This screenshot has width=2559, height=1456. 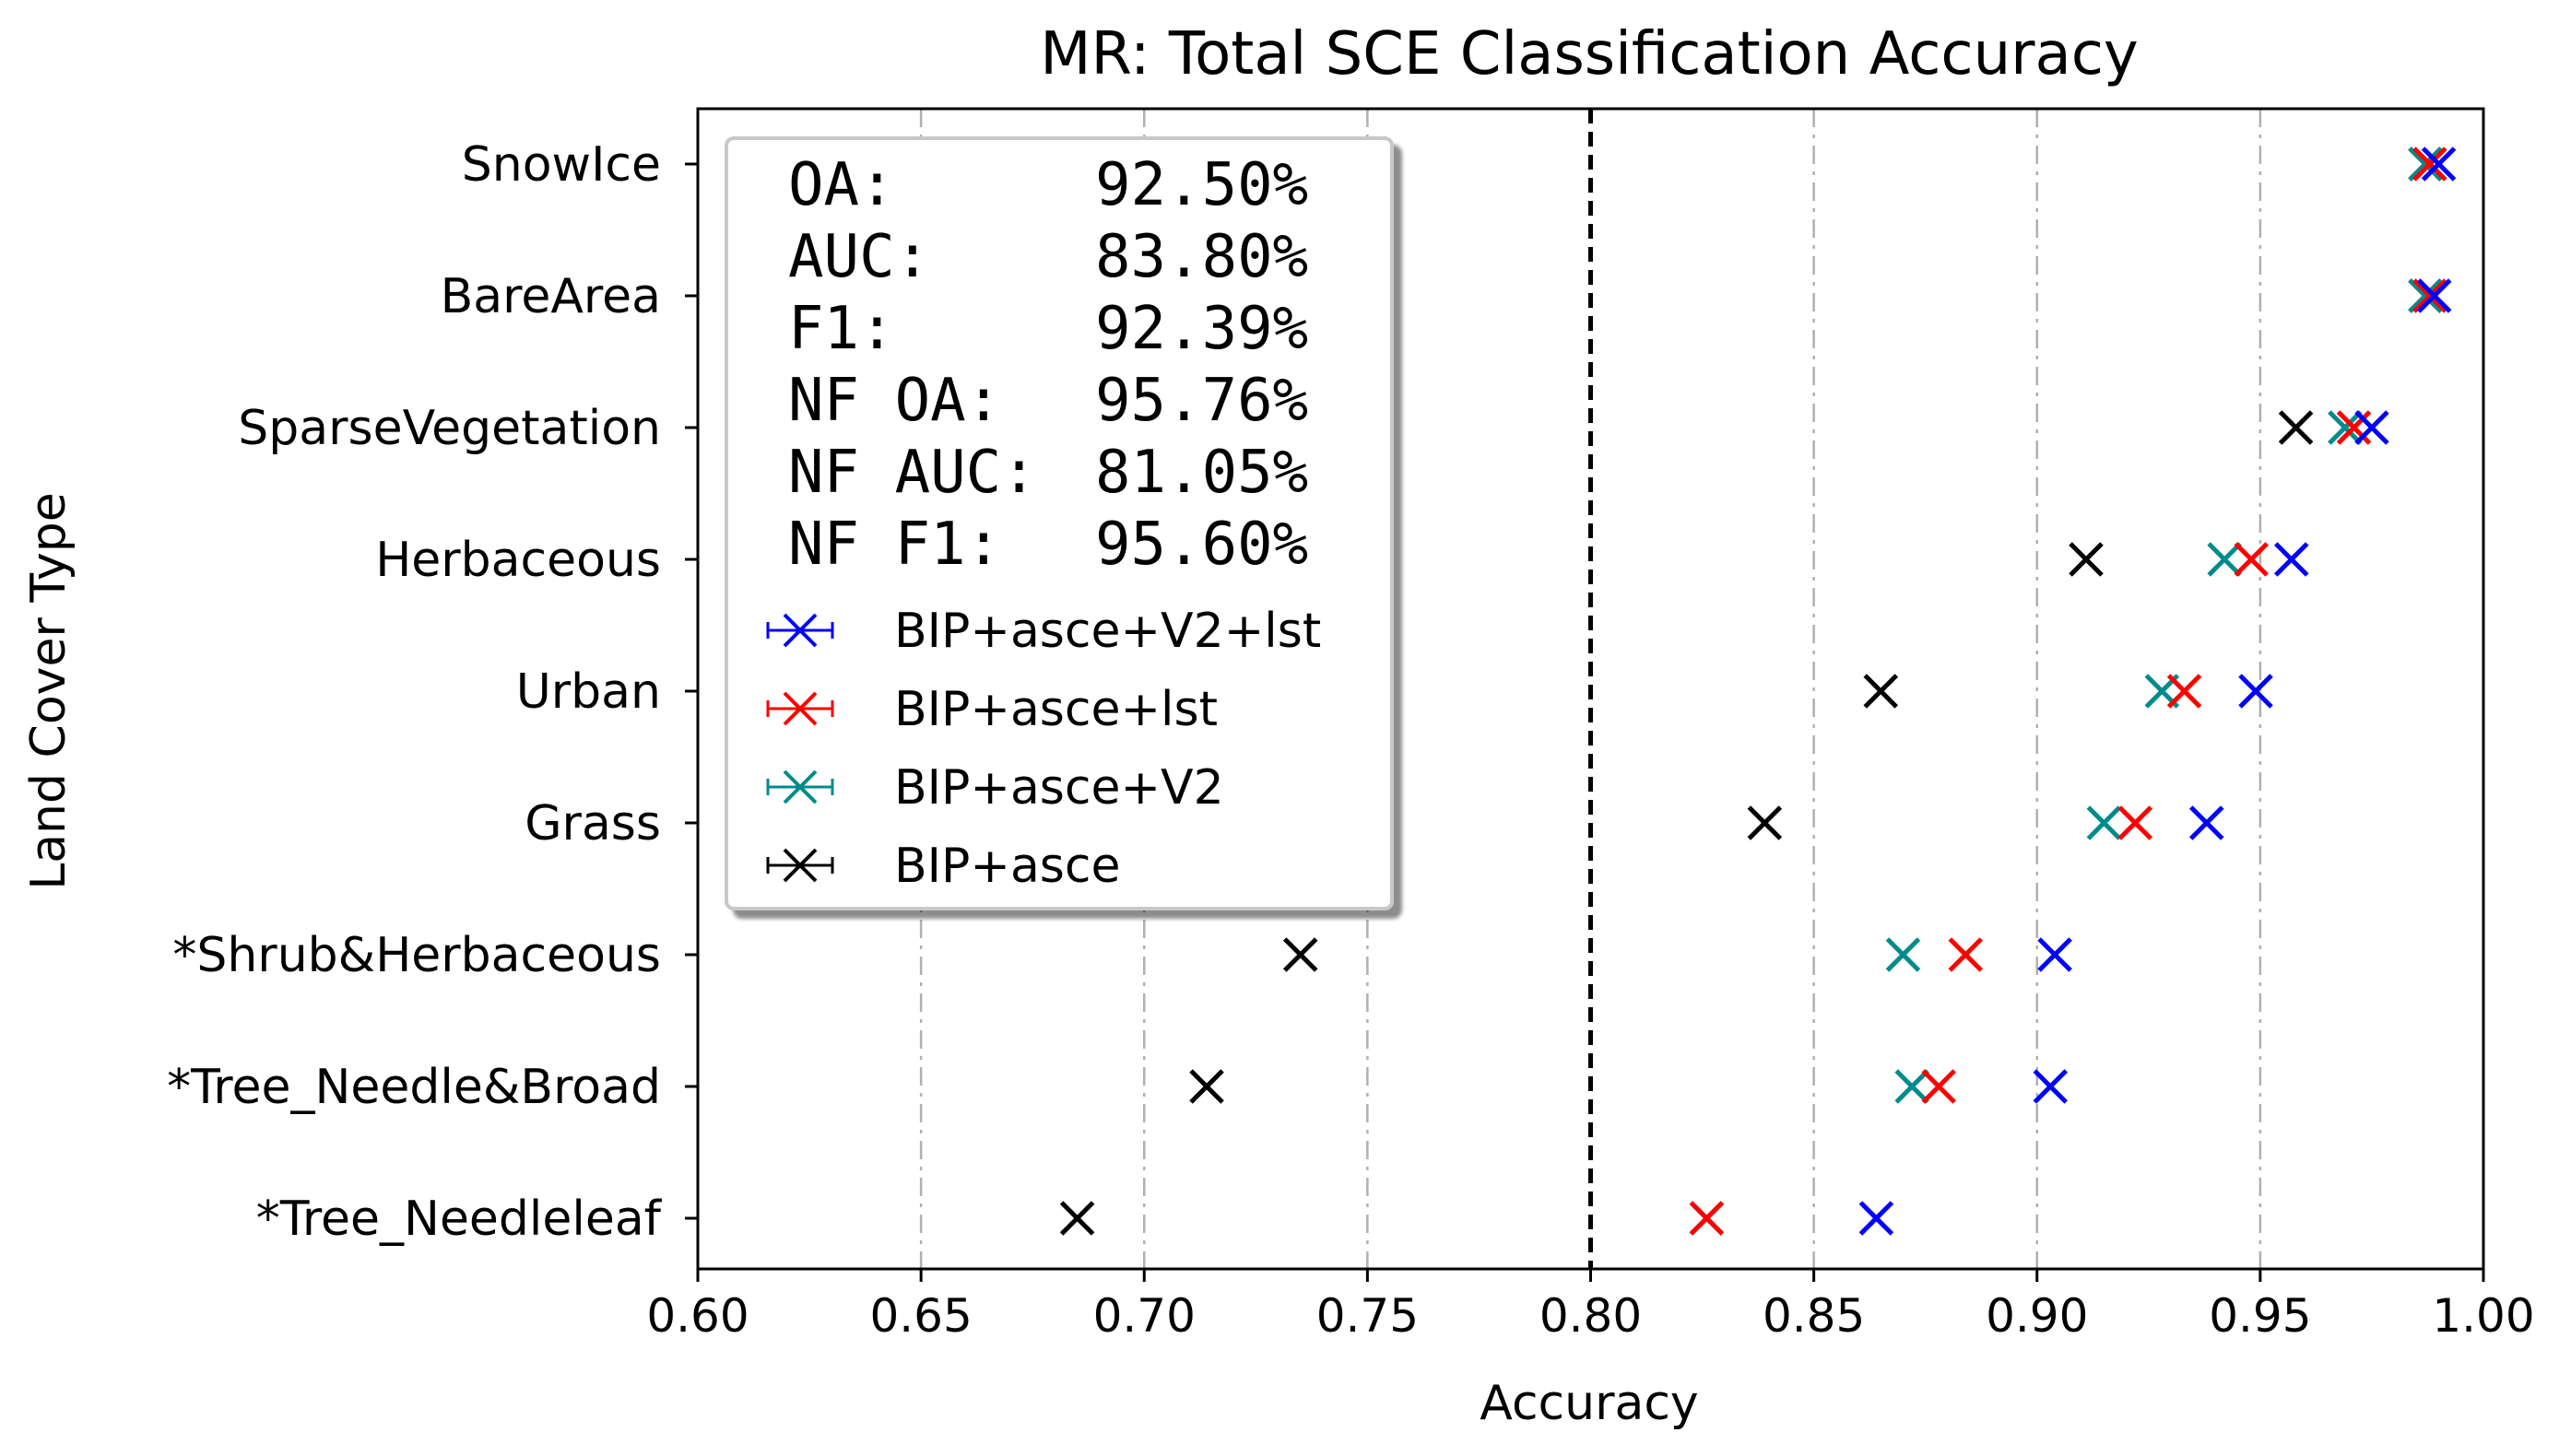 I want to click on legend-marker-bip-asce-lst, so click(x=800, y=708).